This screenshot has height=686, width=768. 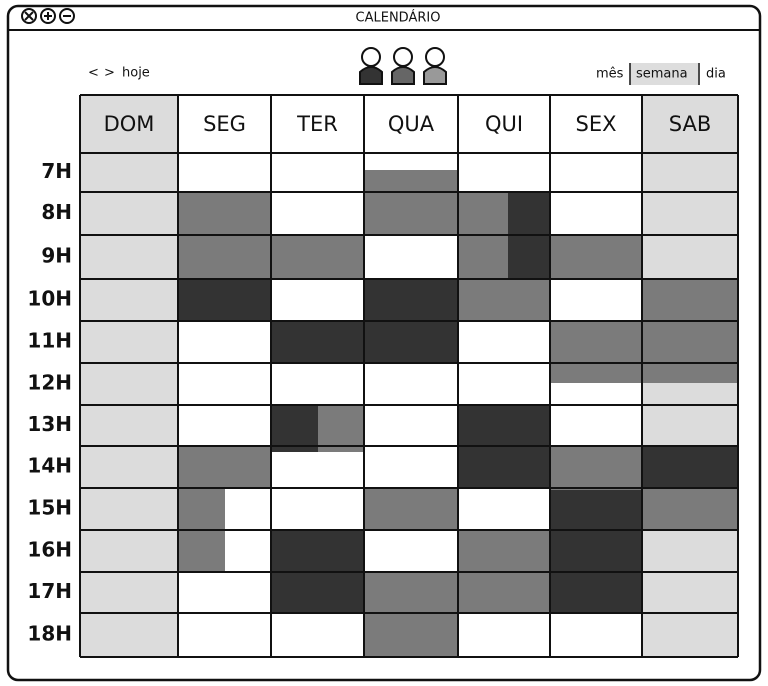 What do you see at coordinates (56, 171) in the screenshot?
I see `hour-label: 7H` at bounding box center [56, 171].